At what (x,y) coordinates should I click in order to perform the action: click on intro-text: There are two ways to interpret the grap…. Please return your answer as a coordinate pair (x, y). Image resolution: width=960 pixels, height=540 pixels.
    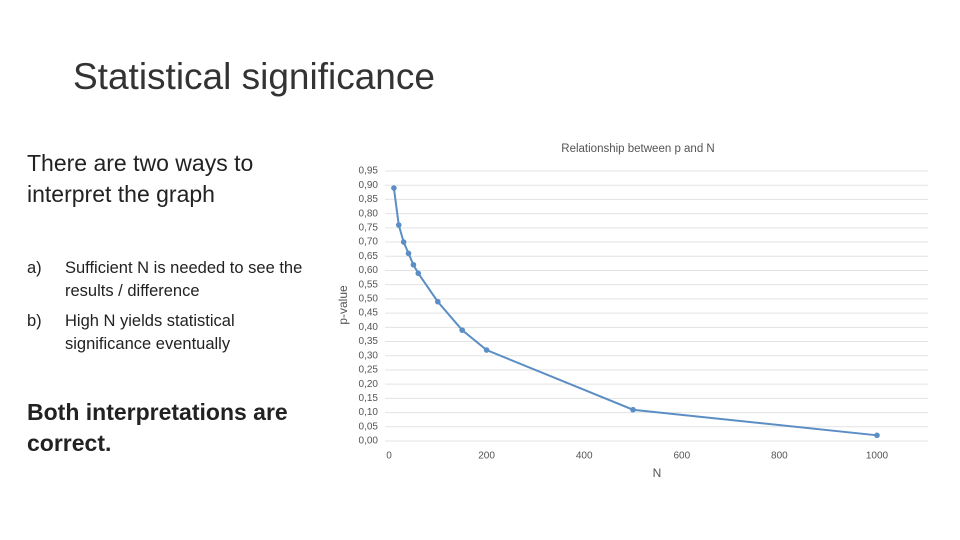
    Looking at the image, I should click on (140, 178).